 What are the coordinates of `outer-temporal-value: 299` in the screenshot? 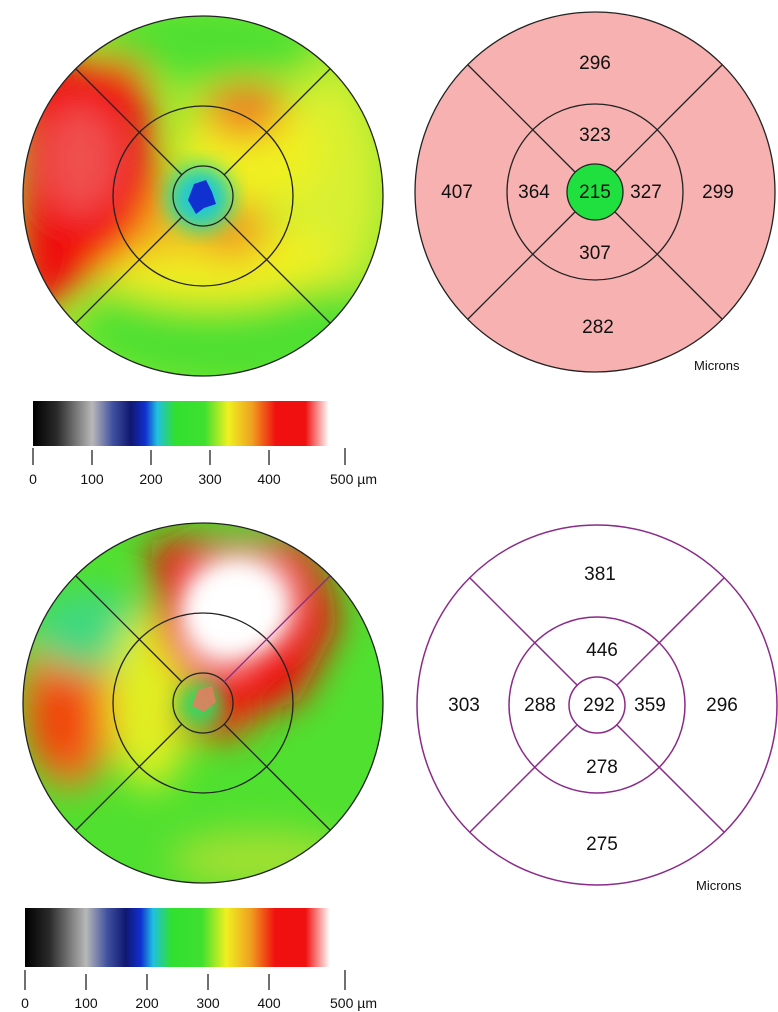 It's located at (718, 192).